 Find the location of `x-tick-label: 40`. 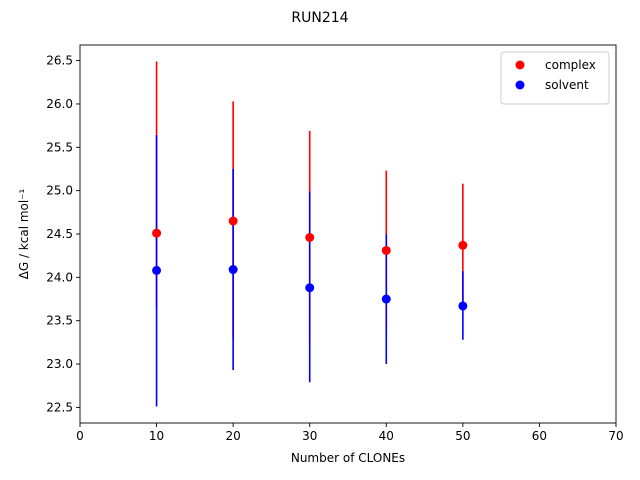

x-tick-label: 40 is located at coordinates (386, 436).